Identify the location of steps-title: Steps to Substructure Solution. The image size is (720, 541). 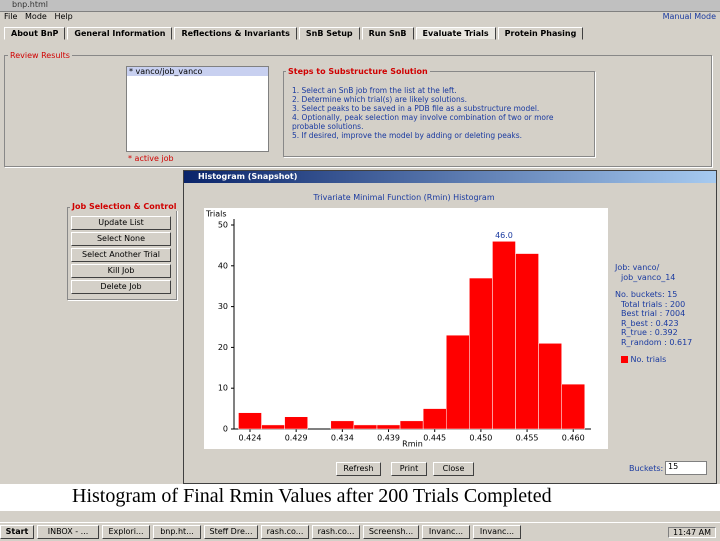
(358, 71).